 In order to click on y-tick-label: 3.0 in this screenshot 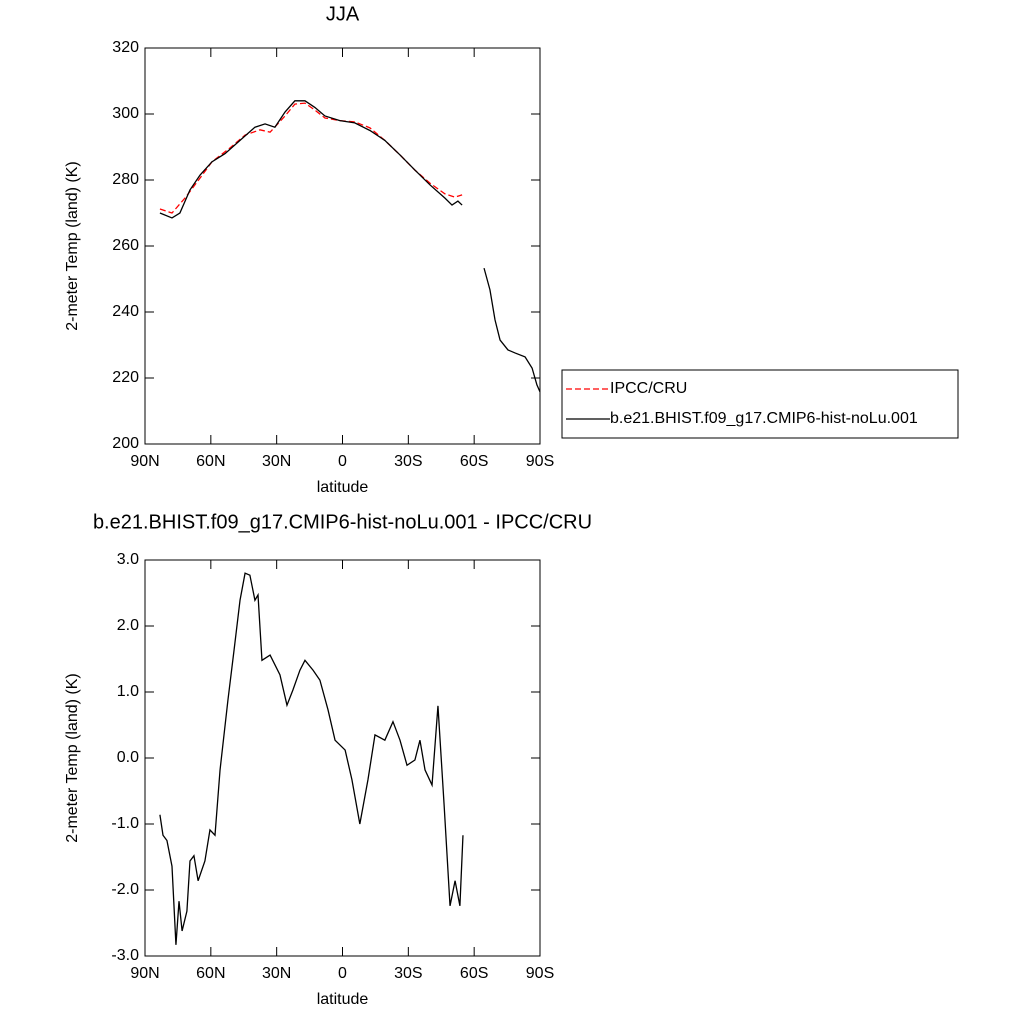, I will do `click(128, 559)`.